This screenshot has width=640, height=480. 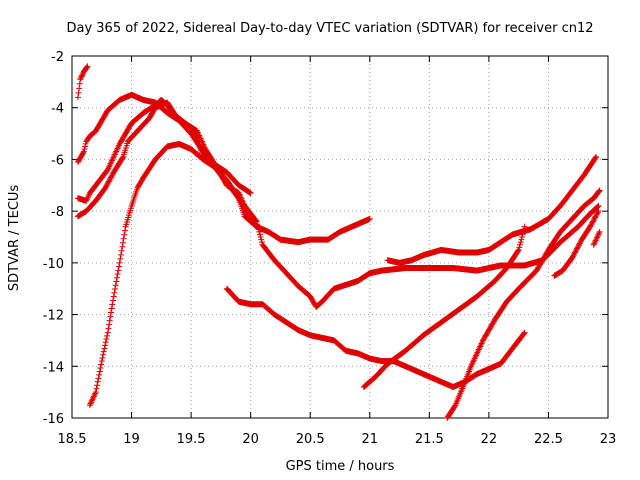 What do you see at coordinates (53, 264) in the screenshot?
I see `y-tick-label: -10` at bounding box center [53, 264].